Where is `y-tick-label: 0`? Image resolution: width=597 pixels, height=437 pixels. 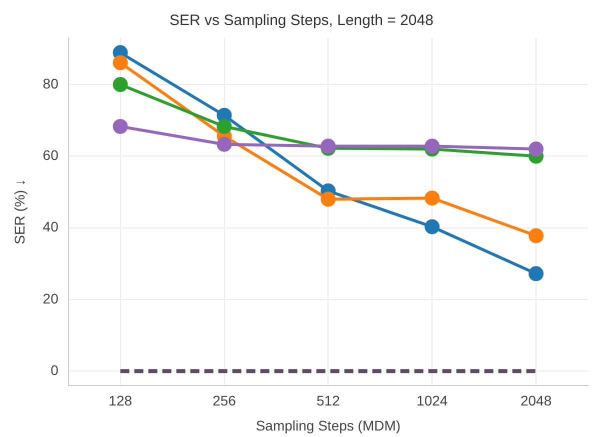 y-tick-label: 0 is located at coordinates (54, 370).